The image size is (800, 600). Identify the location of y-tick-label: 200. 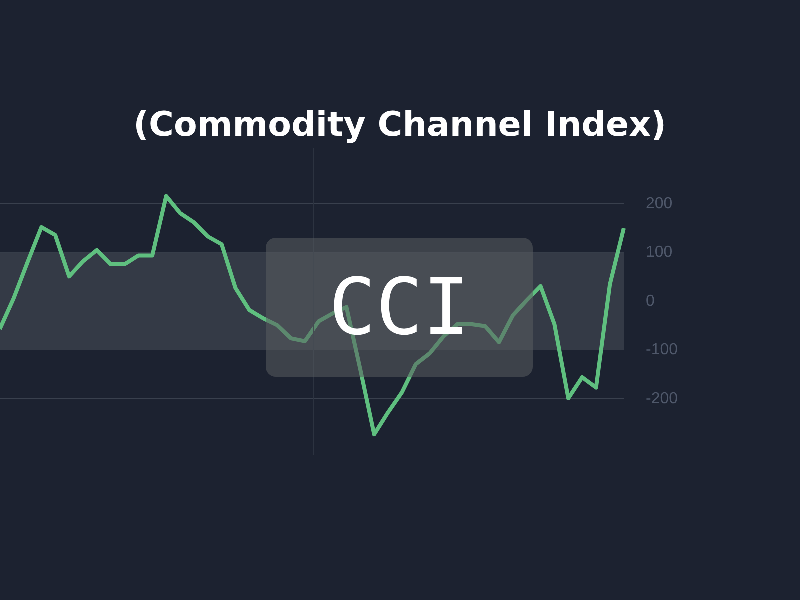
(659, 203).